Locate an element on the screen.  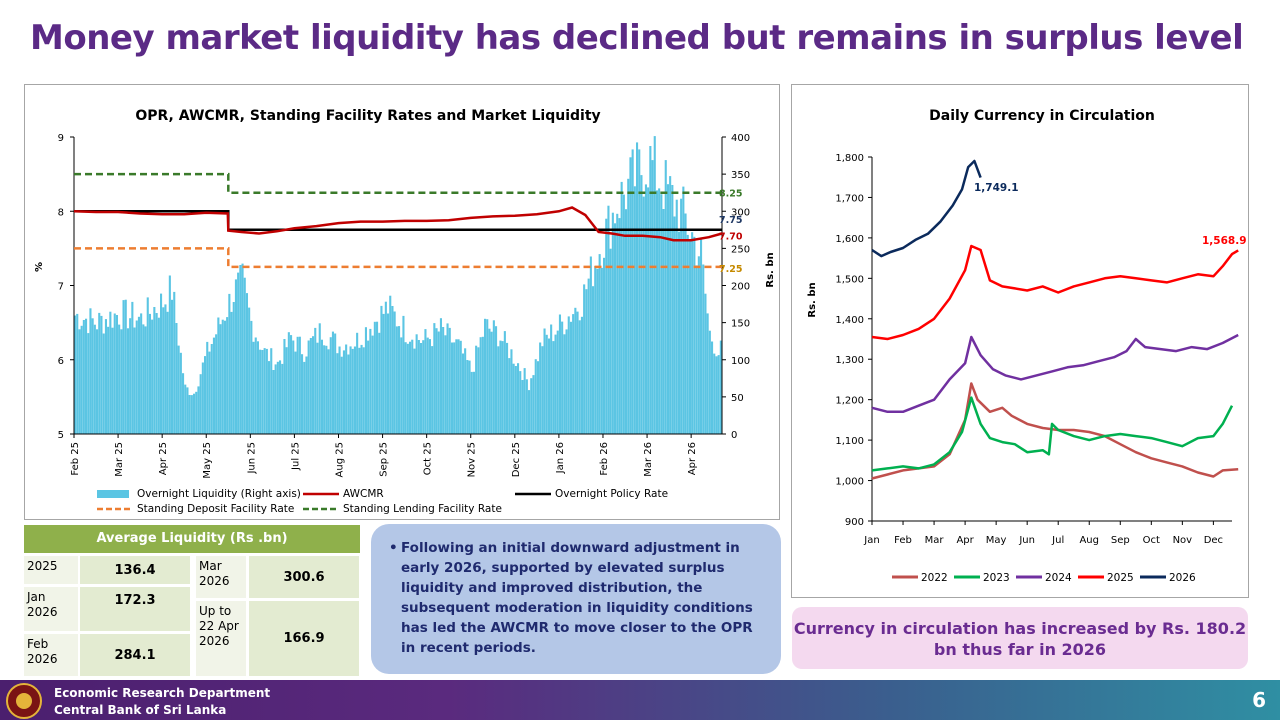
avg-liquidity-label: Feb 2026 is located at coordinates (51, 655).